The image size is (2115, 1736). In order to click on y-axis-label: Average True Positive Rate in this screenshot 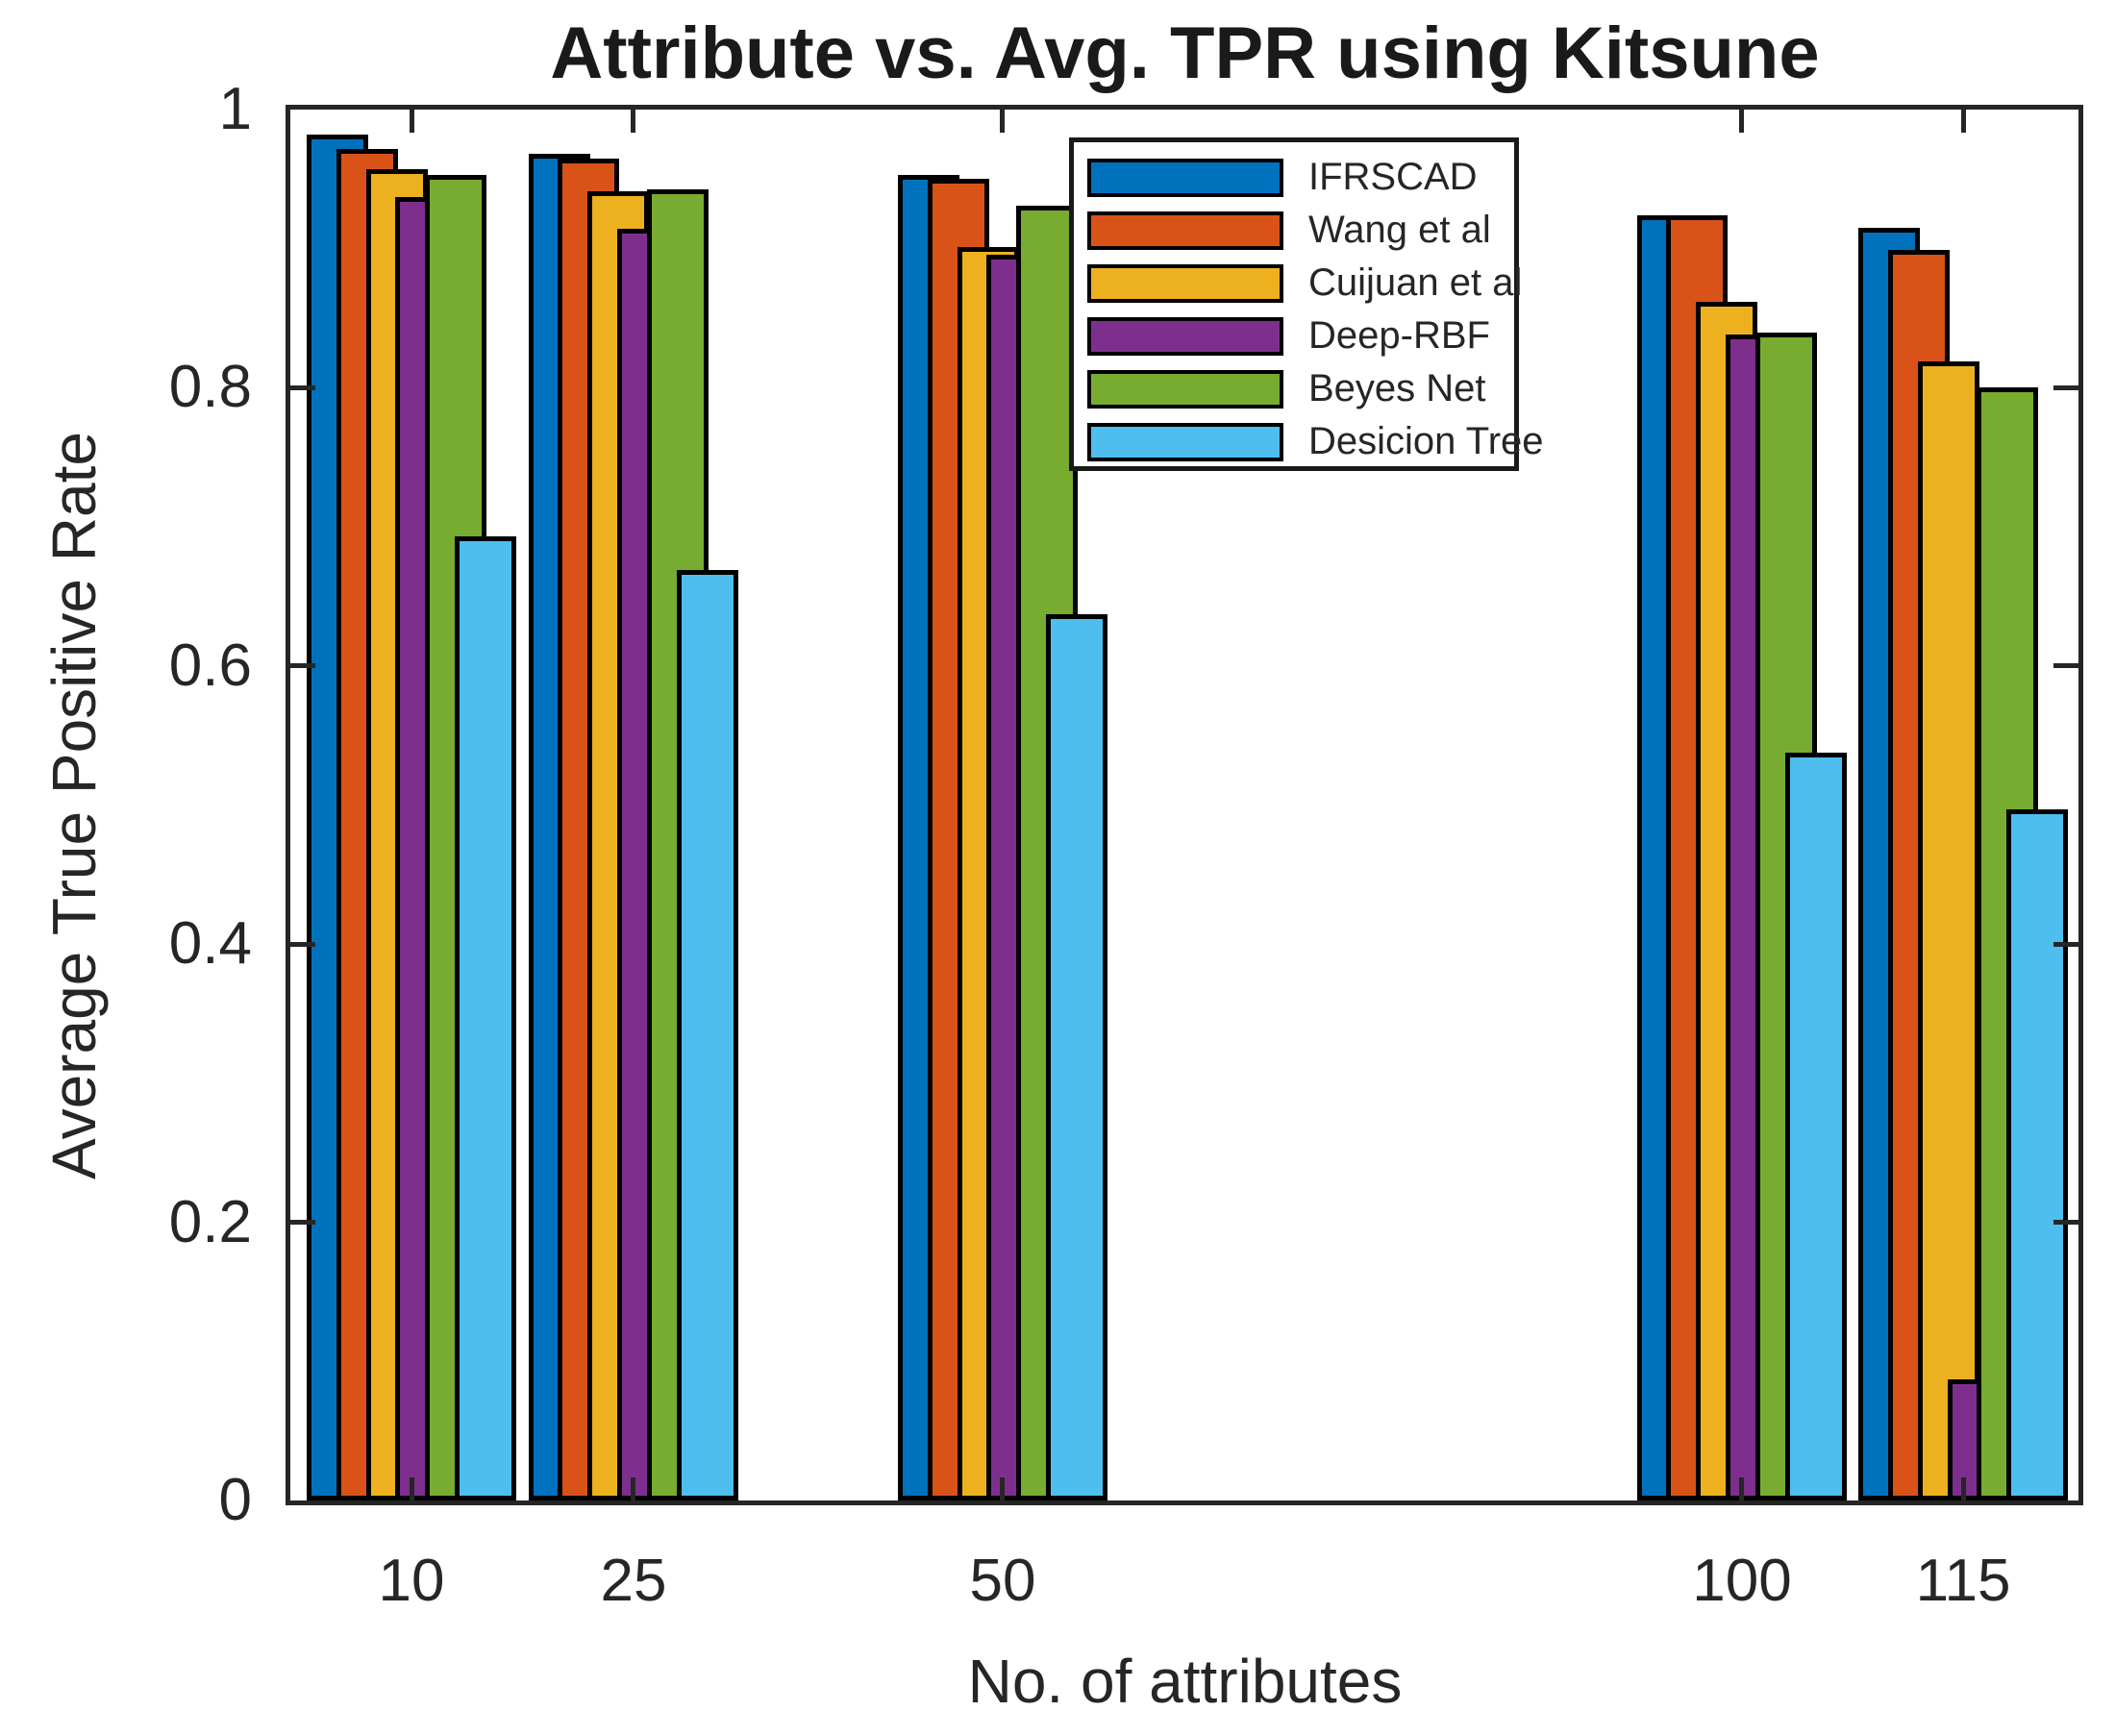, I will do `click(74, 805)`.